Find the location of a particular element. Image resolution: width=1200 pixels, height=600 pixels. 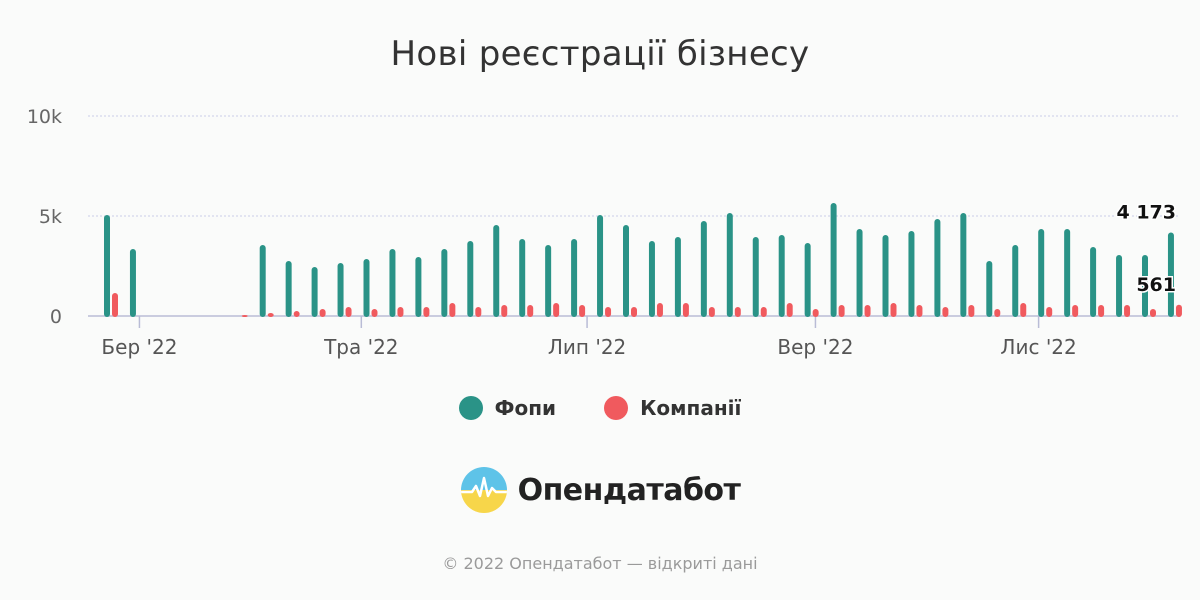

y-tick-label: 10k is located at coordinates (44, 117).